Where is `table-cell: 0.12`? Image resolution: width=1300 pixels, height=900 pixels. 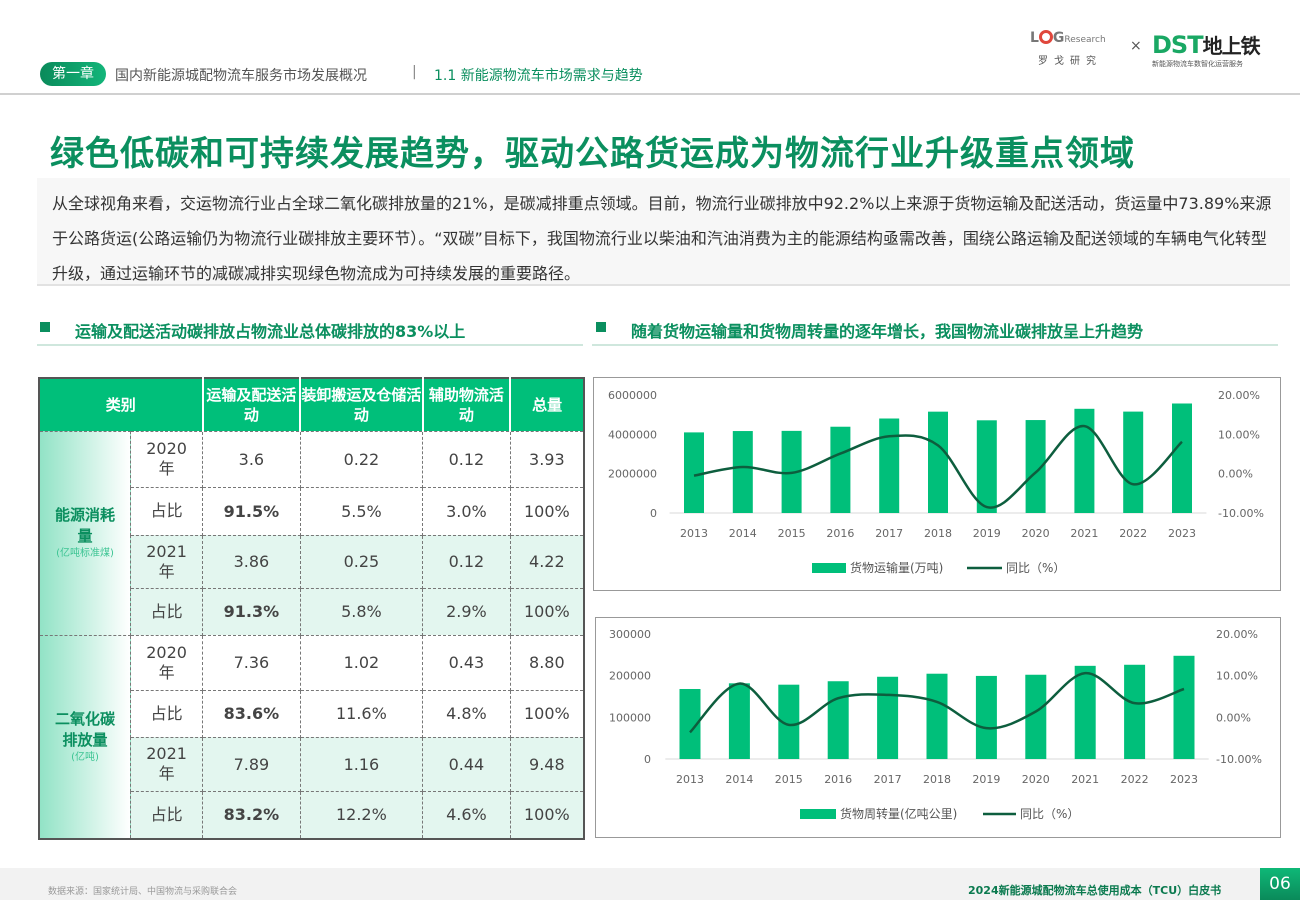
table-cell: 0.12 is located at coordinates (466, 561).